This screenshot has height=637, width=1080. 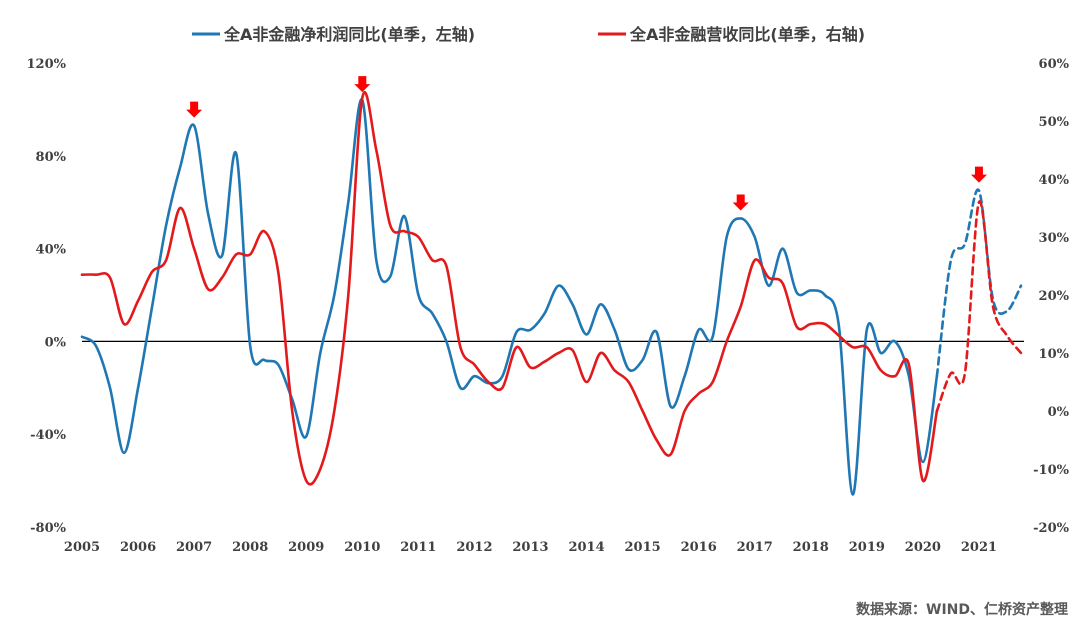 I want to click on y-right-tick-label: 50%, so click(x=1054, y=122).